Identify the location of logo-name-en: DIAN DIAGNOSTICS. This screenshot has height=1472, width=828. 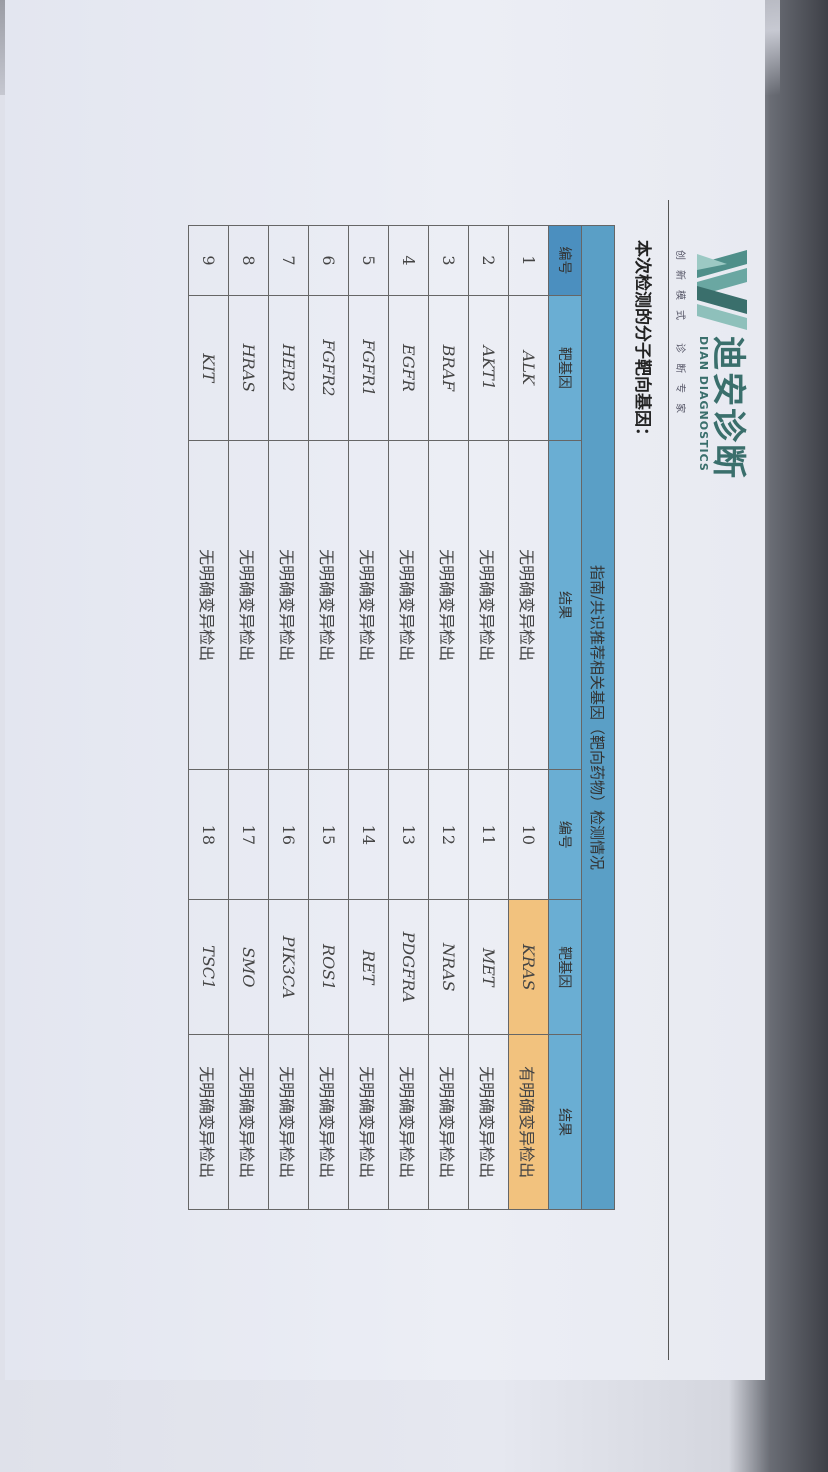
(704, 404).